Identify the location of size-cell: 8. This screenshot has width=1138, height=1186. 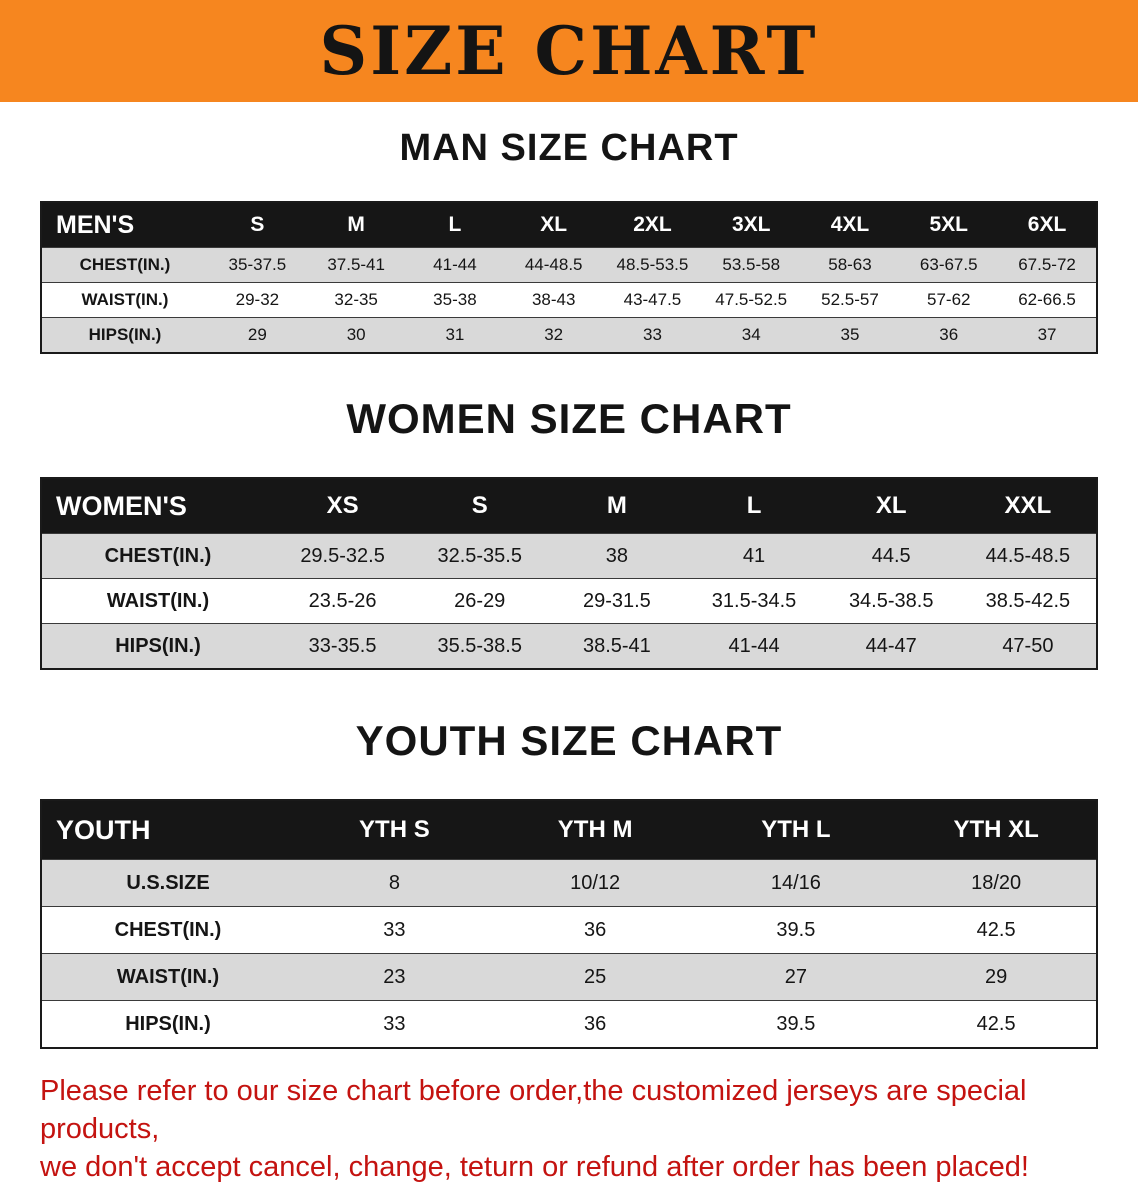
(394, 883).